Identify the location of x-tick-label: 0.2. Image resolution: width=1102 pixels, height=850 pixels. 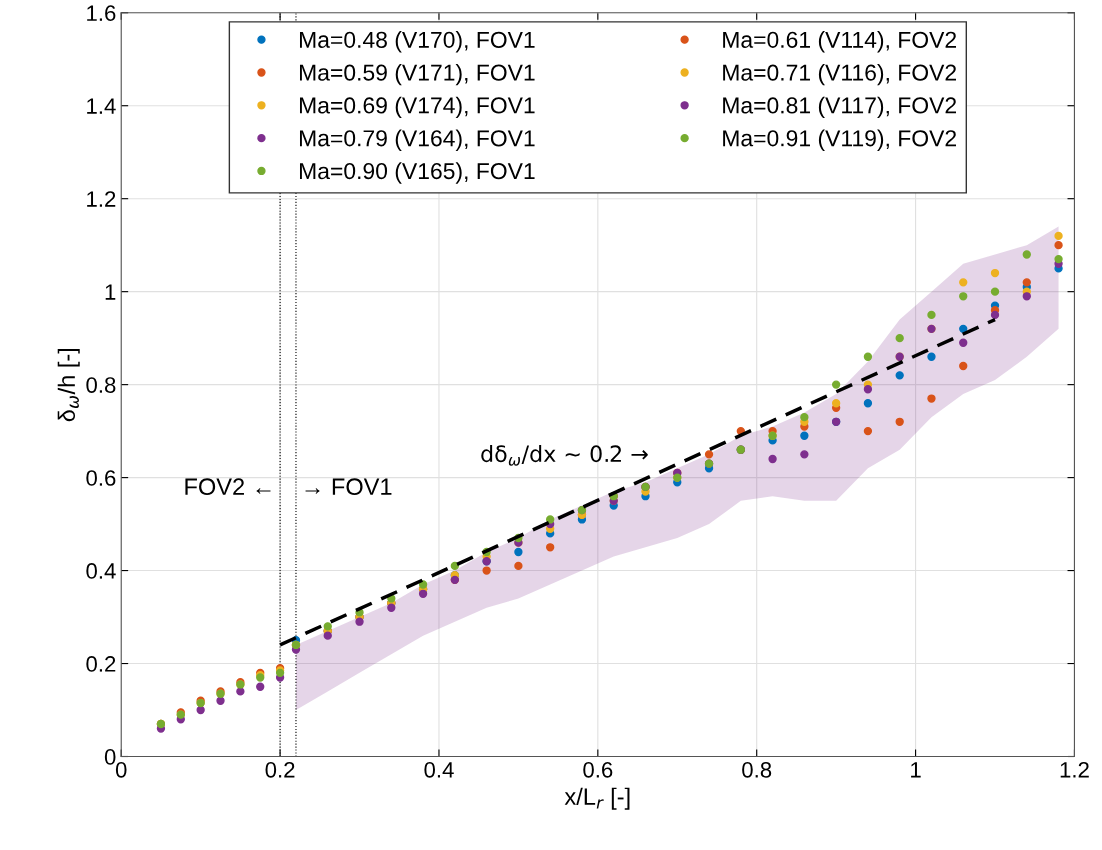
(280, 769).